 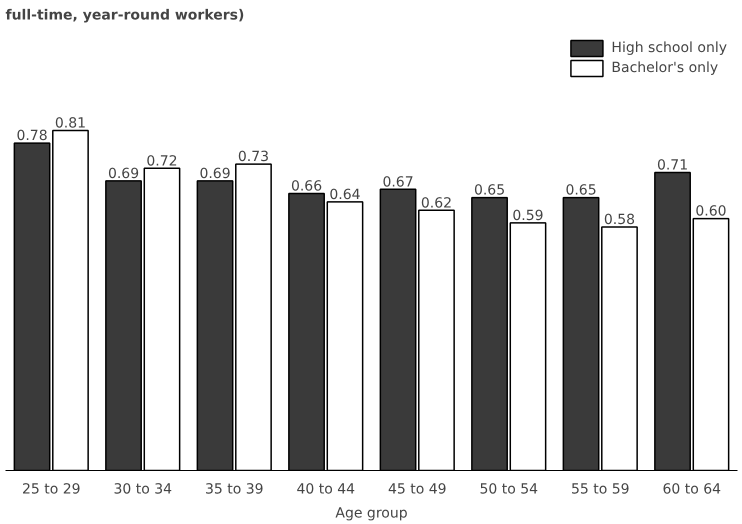 I want to click on x-axis-title: Age group, so click(x=371, y=514).